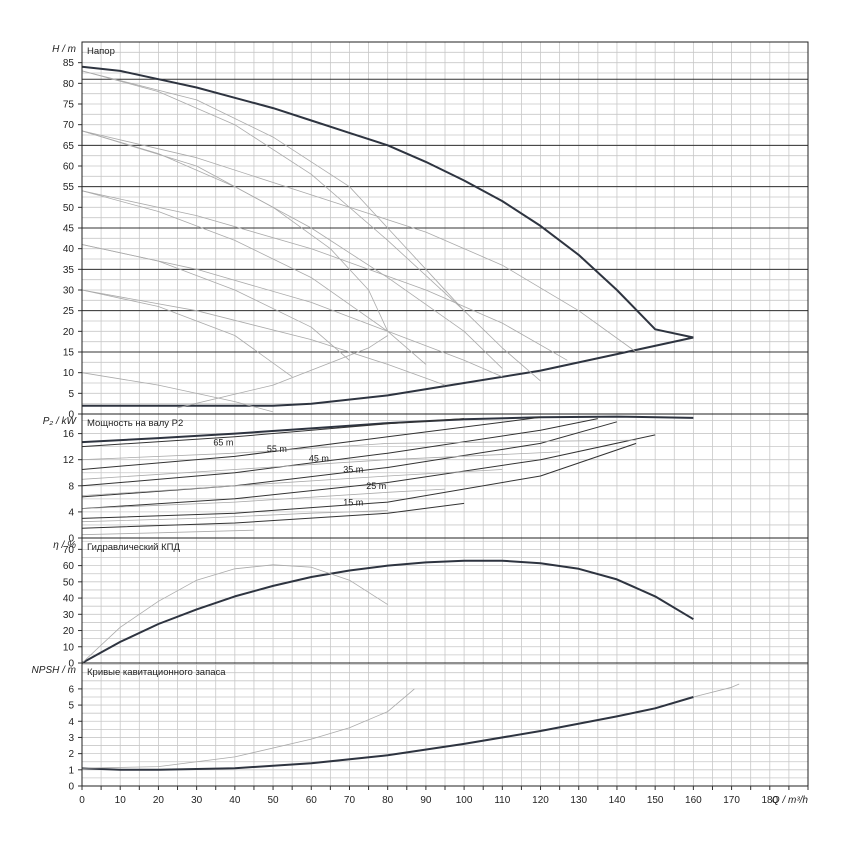 This screenshot has width=850, height=850. What do you see at coordinates (69, 353) in the screenshot?
I see `y-tick-label: 15` at bounding box center [69, 353].